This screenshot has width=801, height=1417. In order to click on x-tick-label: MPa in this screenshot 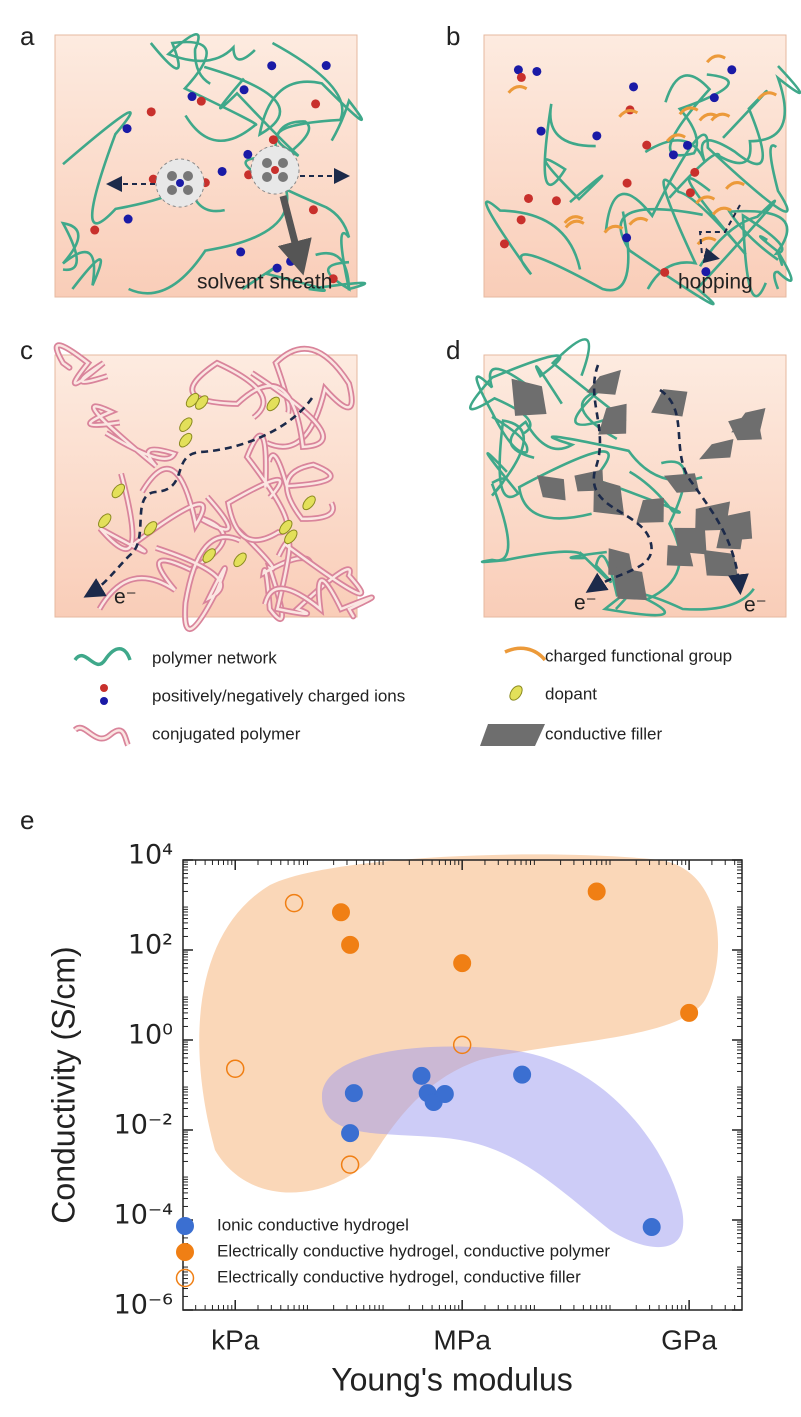, I will do `click(462, 1339)`.